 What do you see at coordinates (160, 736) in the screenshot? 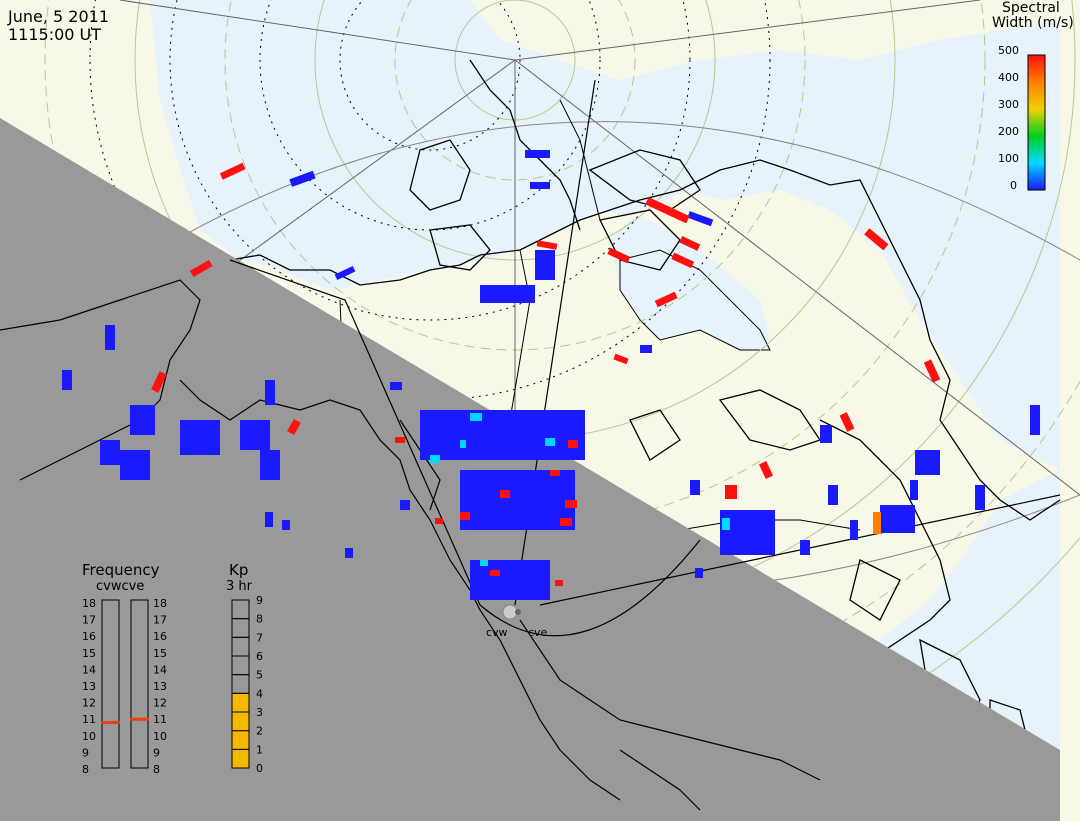
I see `frequency-tick-right: 10` at bounding box center [160, 736].